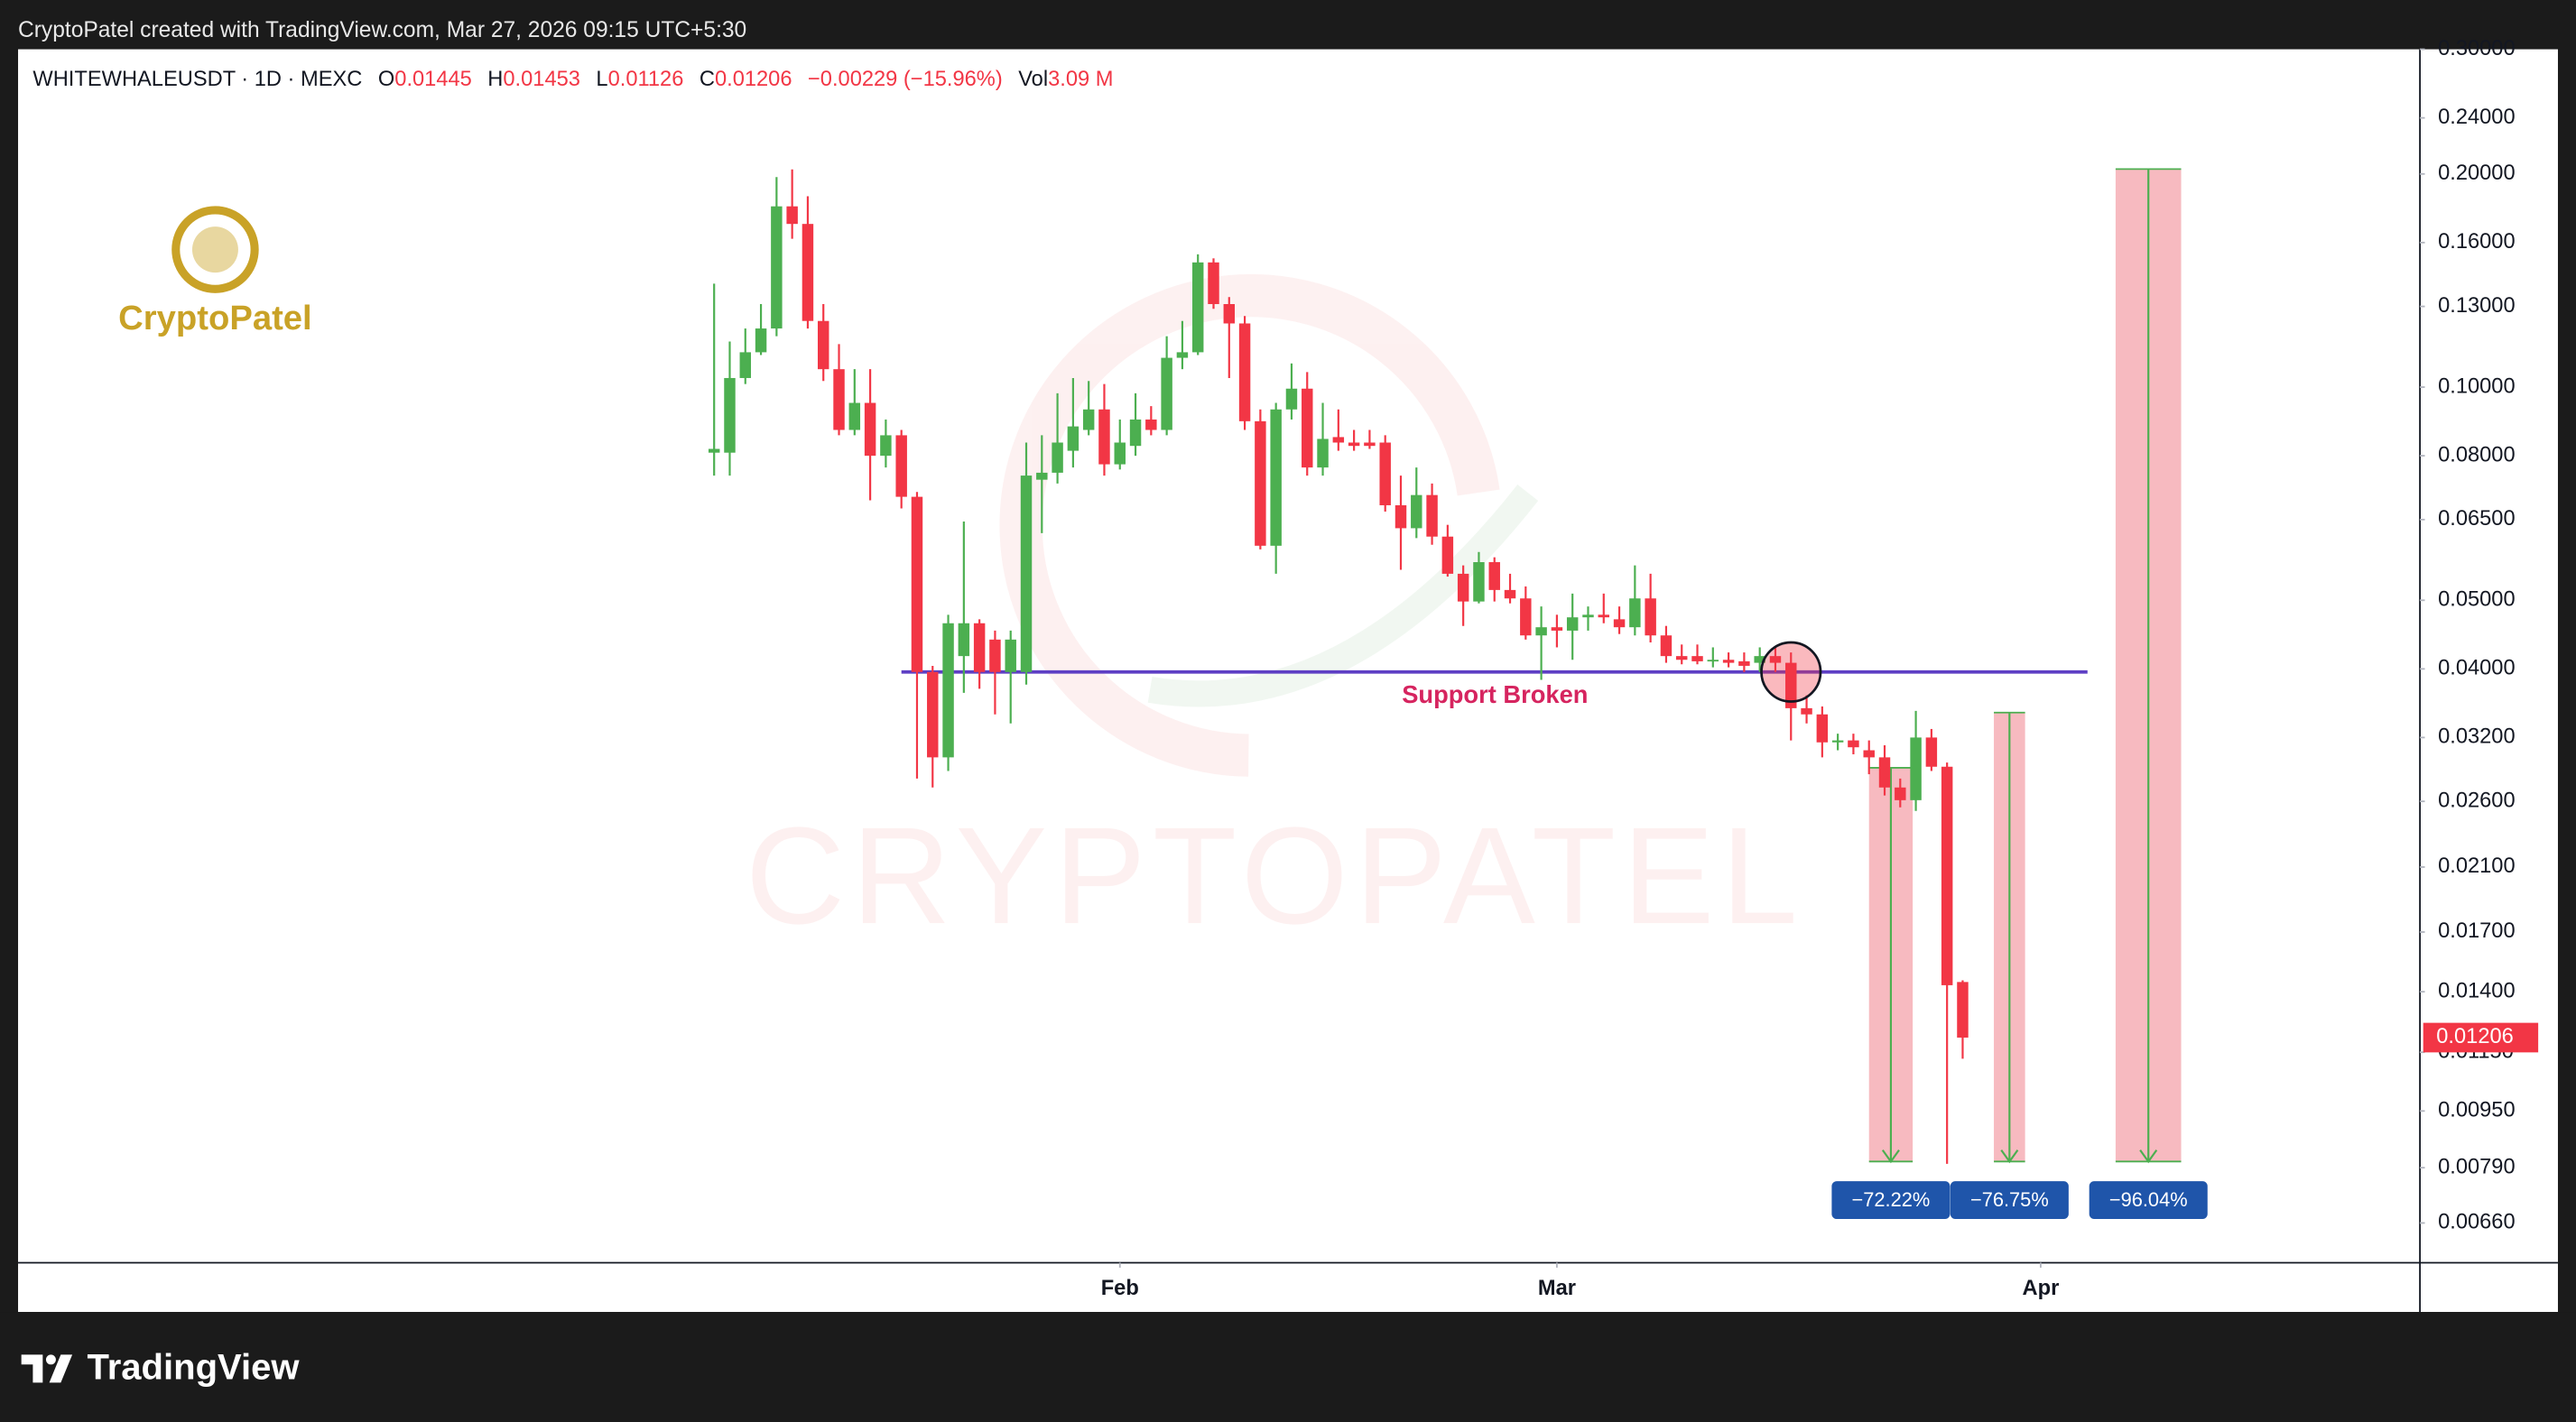  What do you see at coordinates (1557, 1288) in the screenshot?
I see `x-tick-label: Mar` at bounding box center [1557, 1288].